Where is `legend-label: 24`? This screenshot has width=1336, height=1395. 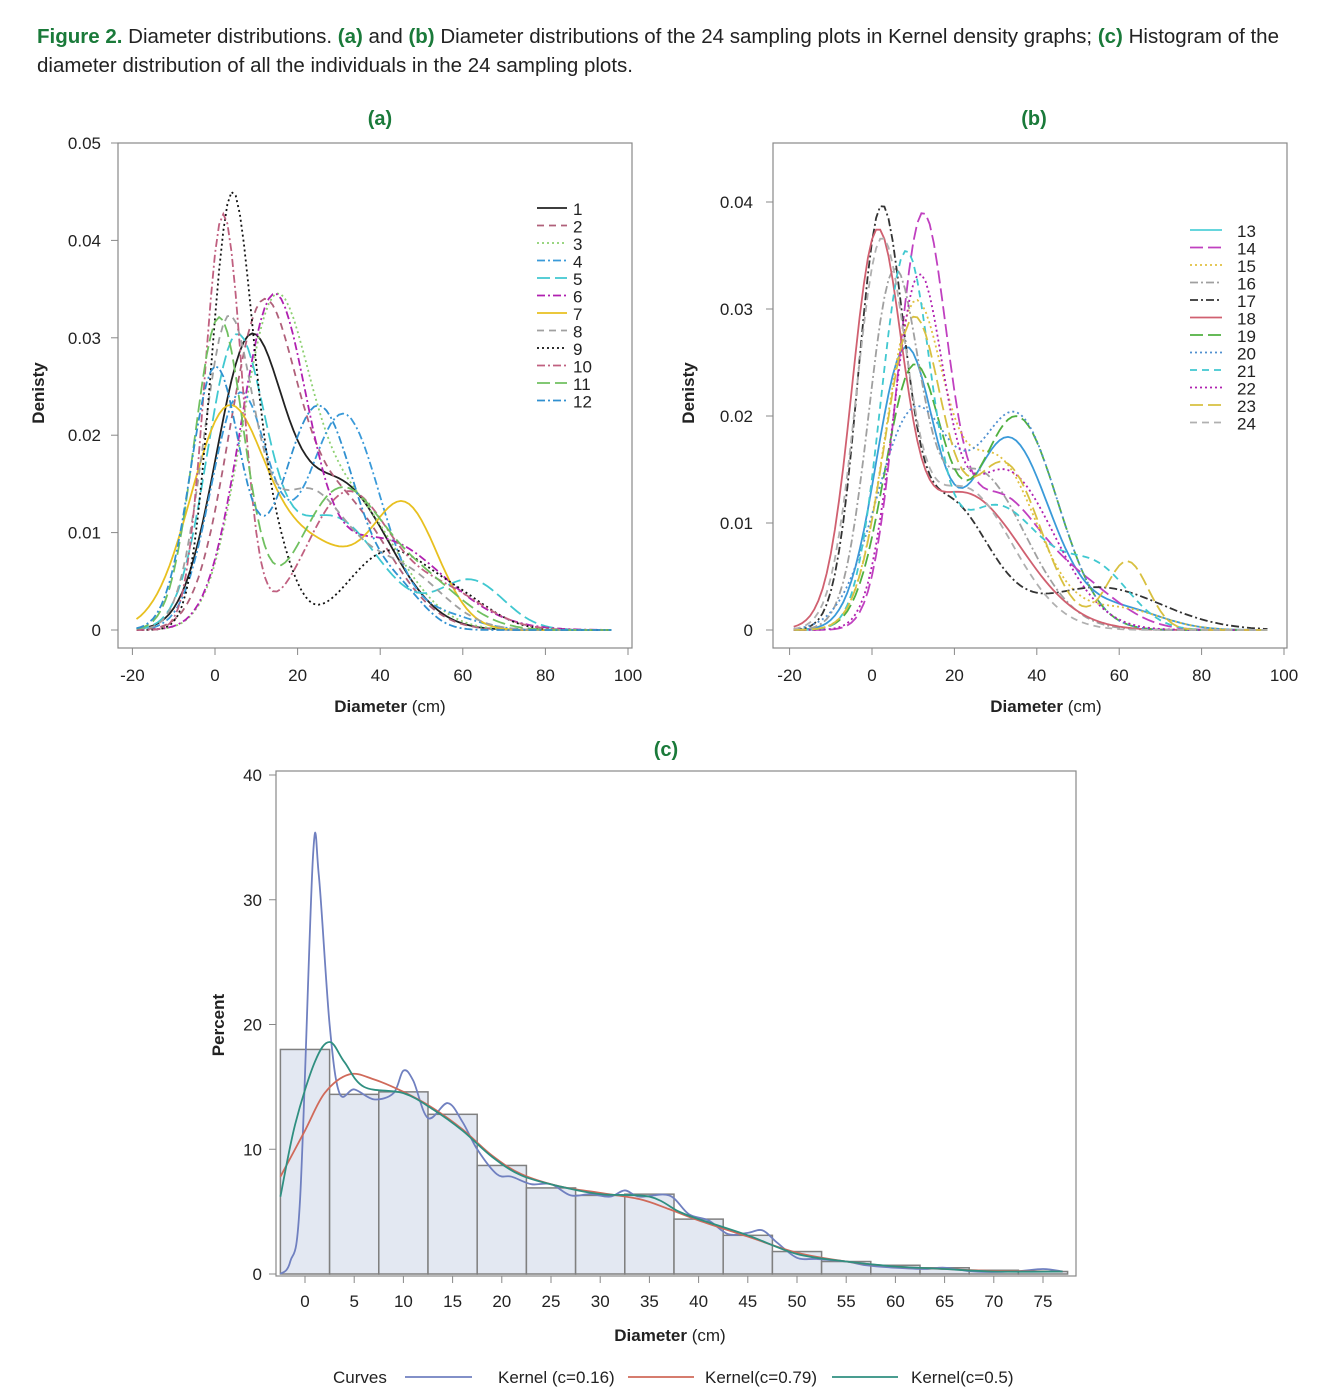
legend-label: 24 is located at coordinates (1246, 424).